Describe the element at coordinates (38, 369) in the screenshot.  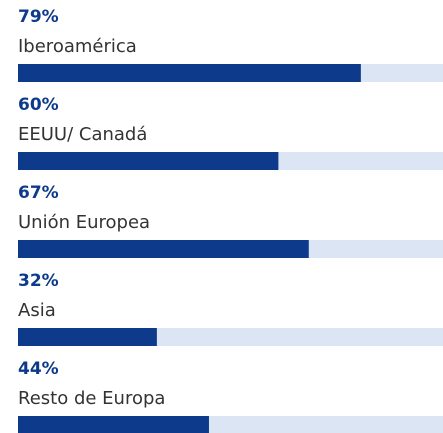
I see `value-label: 44%` at that location.